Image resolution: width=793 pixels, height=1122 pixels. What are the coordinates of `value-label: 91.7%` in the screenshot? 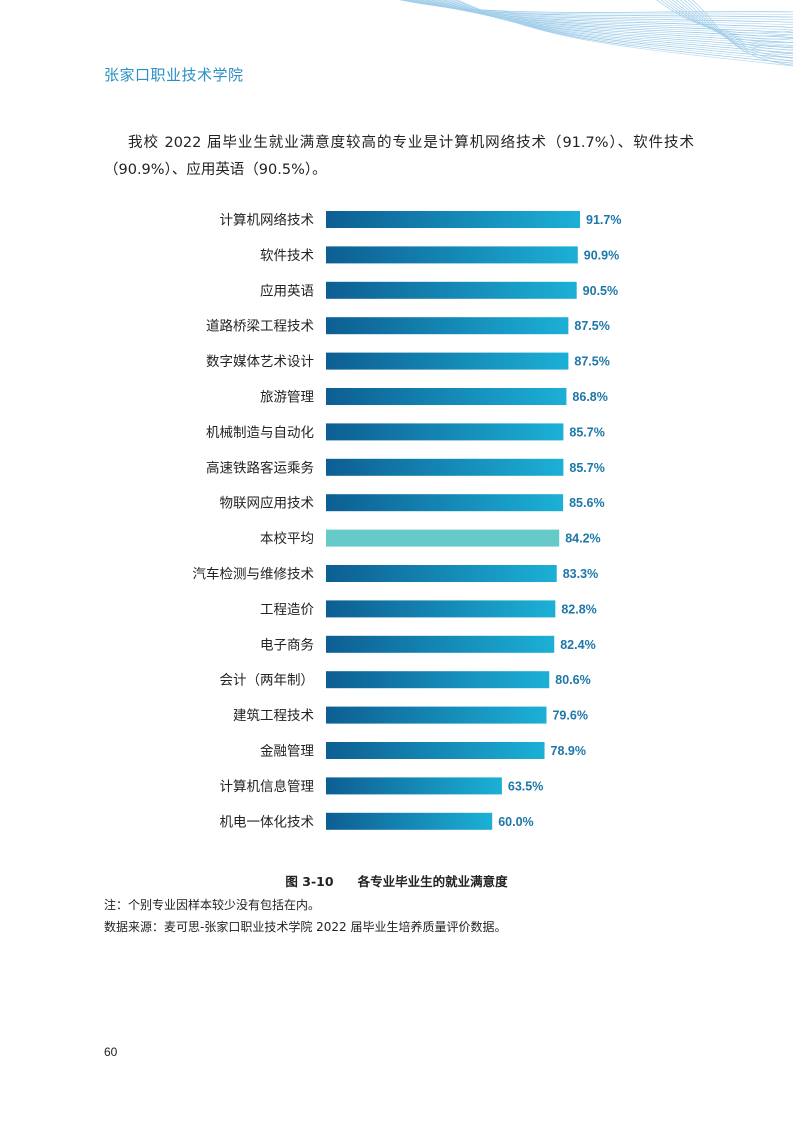 It's located at (603, 220).